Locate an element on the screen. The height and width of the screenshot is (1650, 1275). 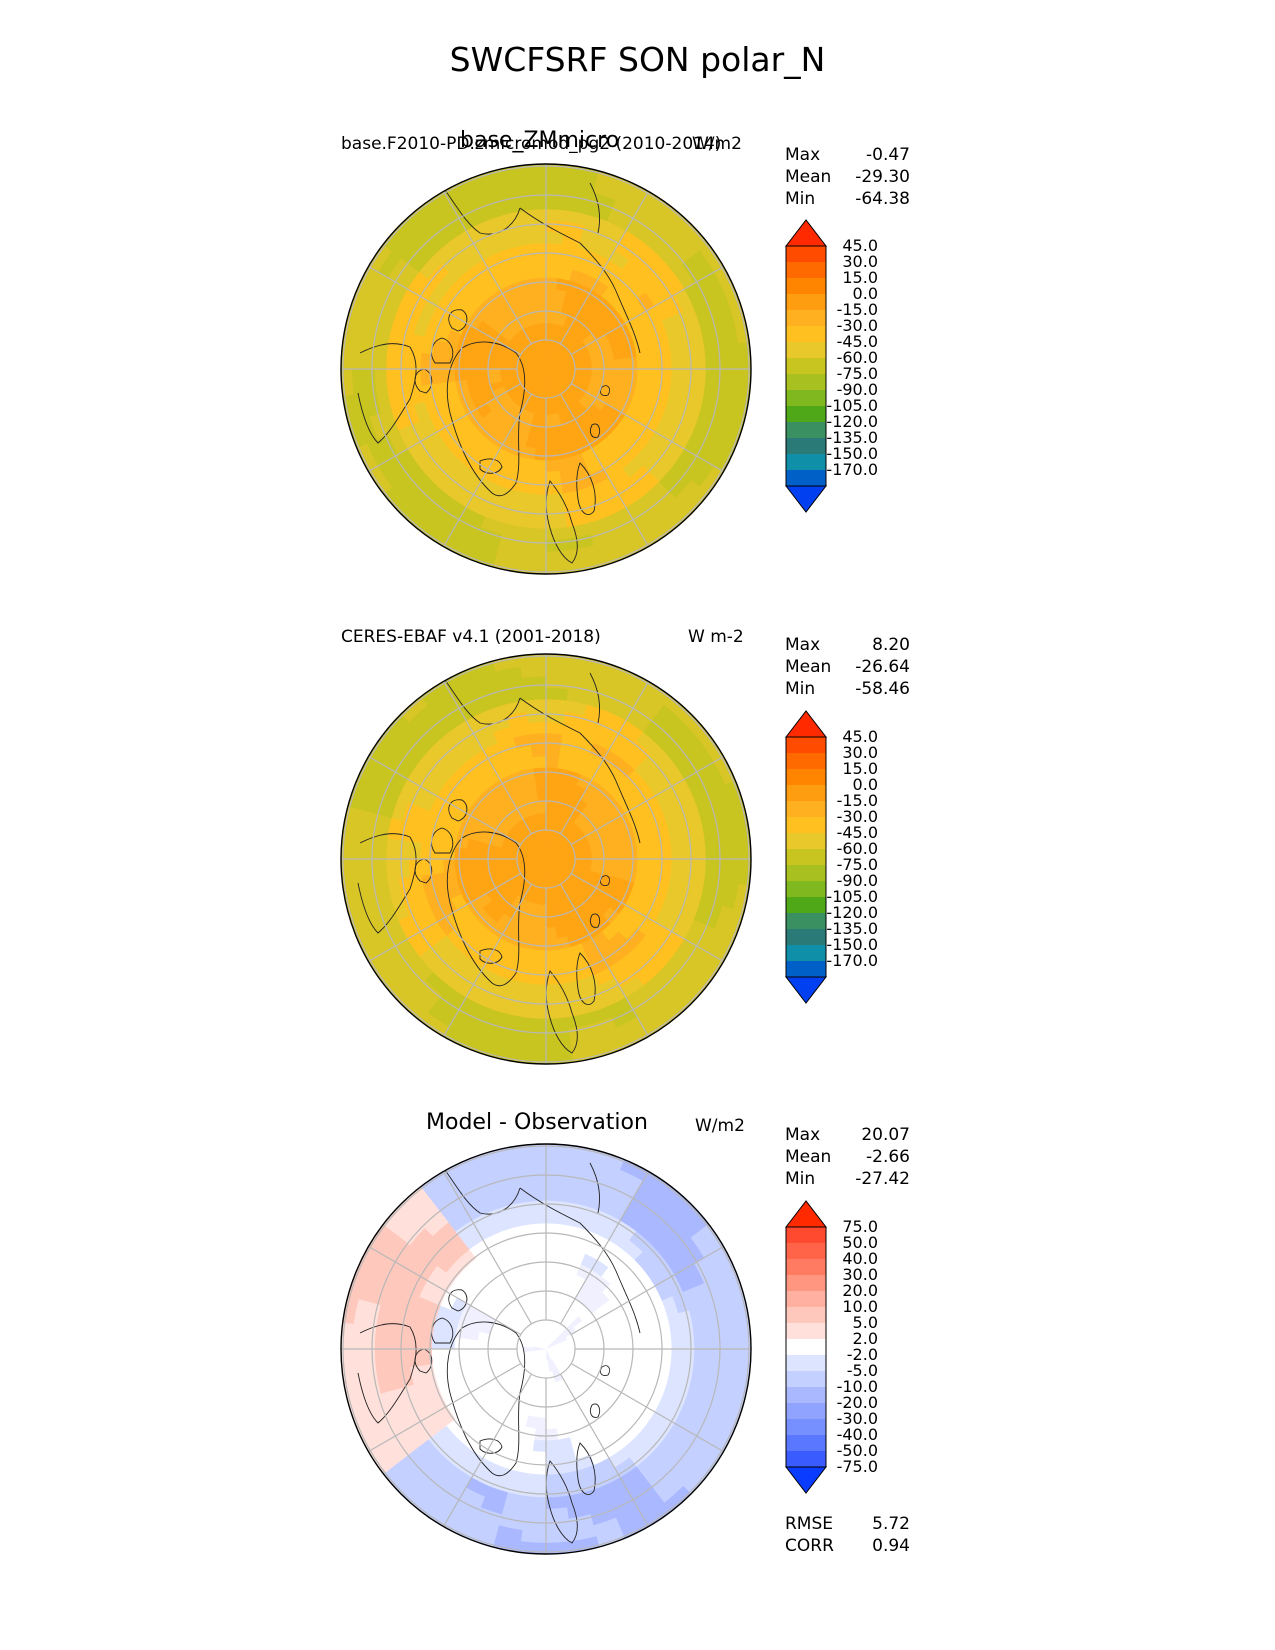
colorbar-tick-label: -45.0 is located at coordinates (857, 341).